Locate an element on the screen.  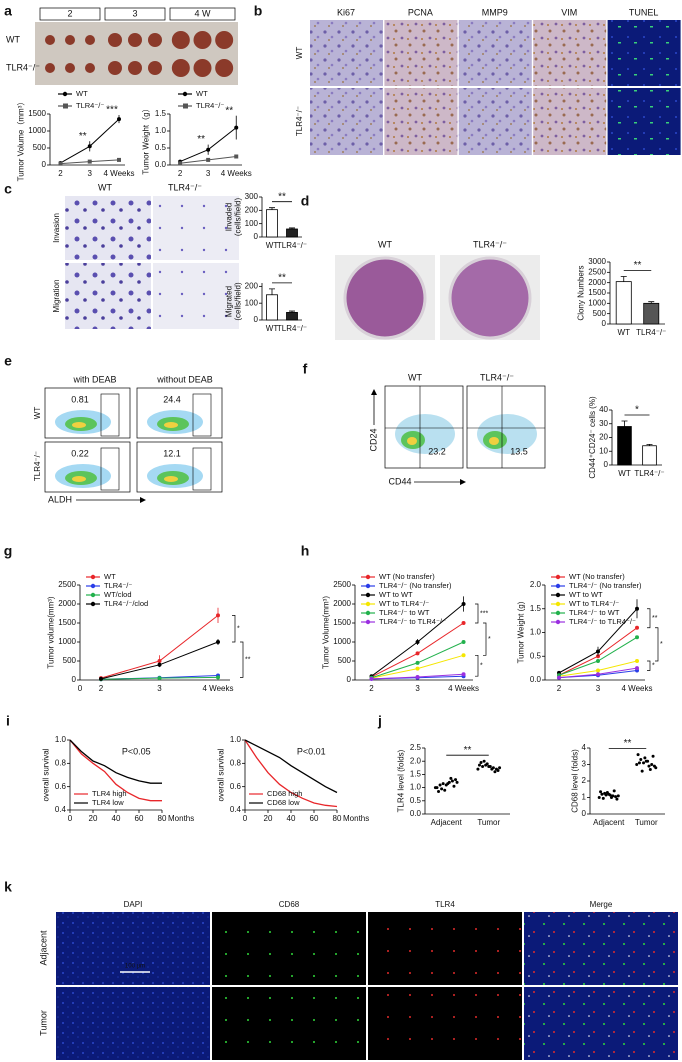
gate-value: 13.5 is located at coordinates (519, 451).